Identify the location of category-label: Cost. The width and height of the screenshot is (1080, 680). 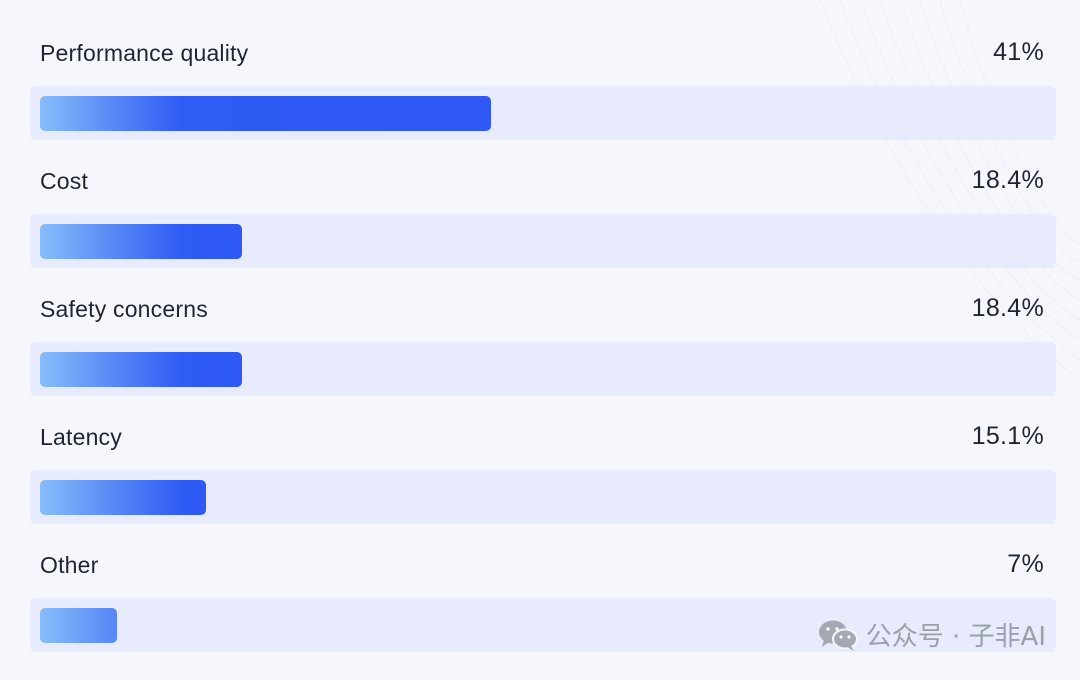
(64, 181).